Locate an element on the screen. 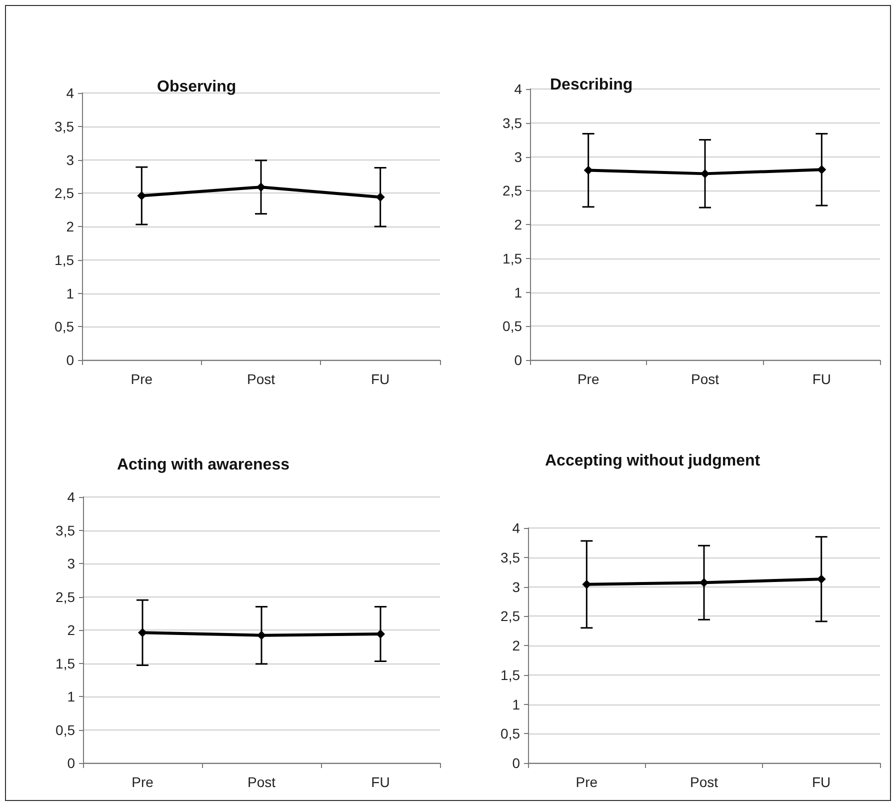 The height and width of the screenshot is (807, 896). chart-title: Observing is located at coordinates (196, 87).